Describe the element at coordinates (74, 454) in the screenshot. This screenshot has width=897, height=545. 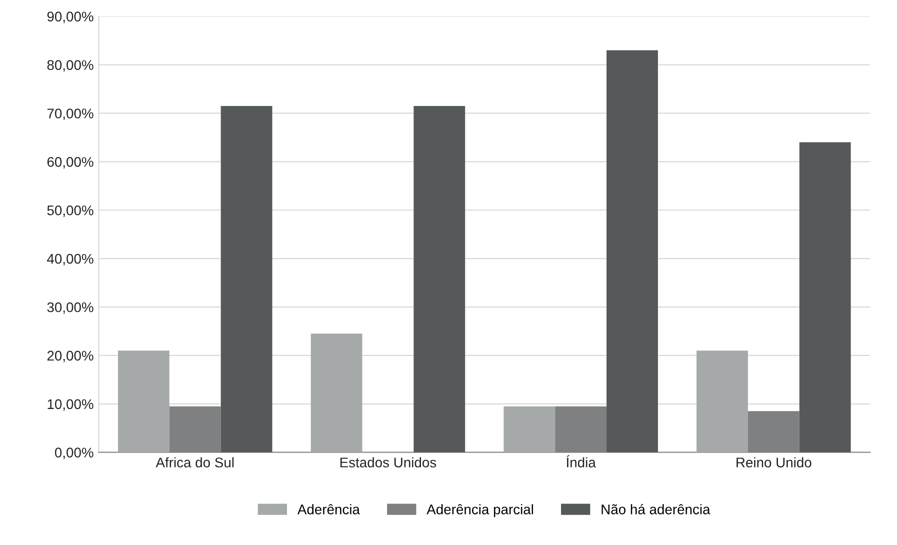
I see `y-tick-label: 0,00%` at that location.